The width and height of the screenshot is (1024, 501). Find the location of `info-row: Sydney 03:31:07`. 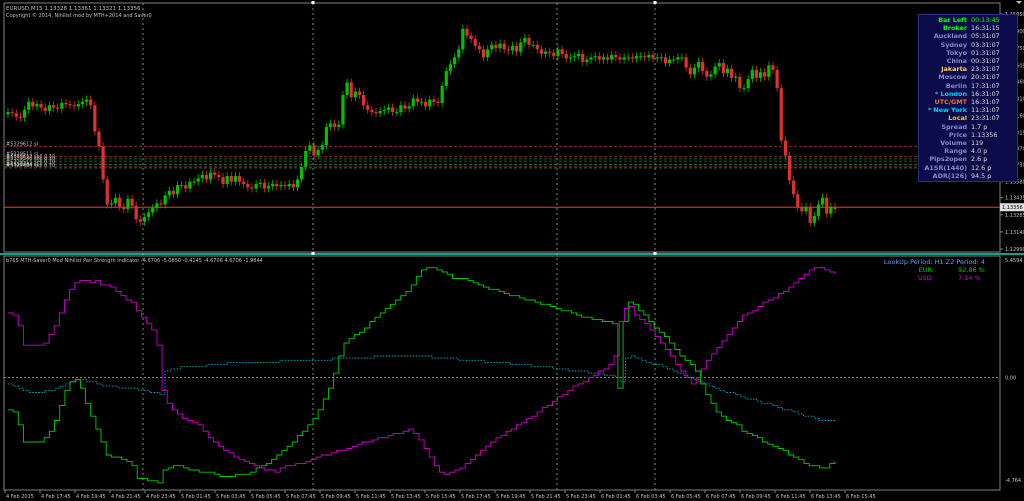

info-row: Sydney 03:31:07 is located at coordinates (968, 45).